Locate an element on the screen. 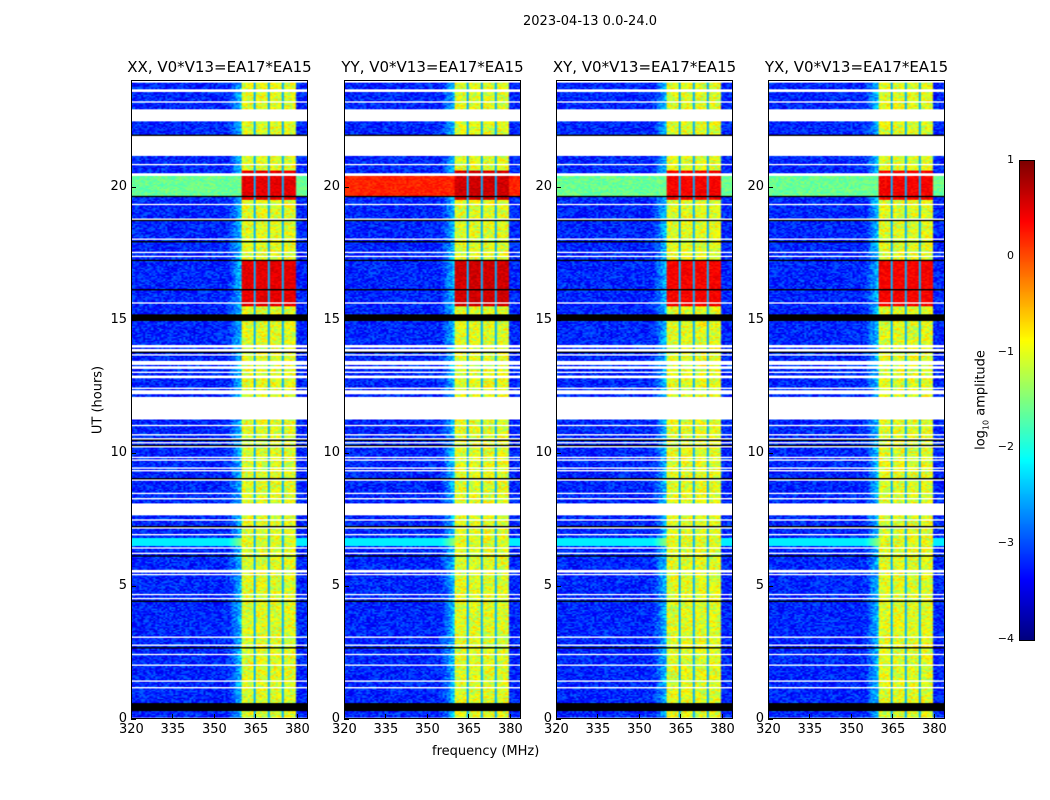 The image size is (1050, 800). panel-title: XY, V0*V13=EA17*EA15 is located at coordinates (644, 67).